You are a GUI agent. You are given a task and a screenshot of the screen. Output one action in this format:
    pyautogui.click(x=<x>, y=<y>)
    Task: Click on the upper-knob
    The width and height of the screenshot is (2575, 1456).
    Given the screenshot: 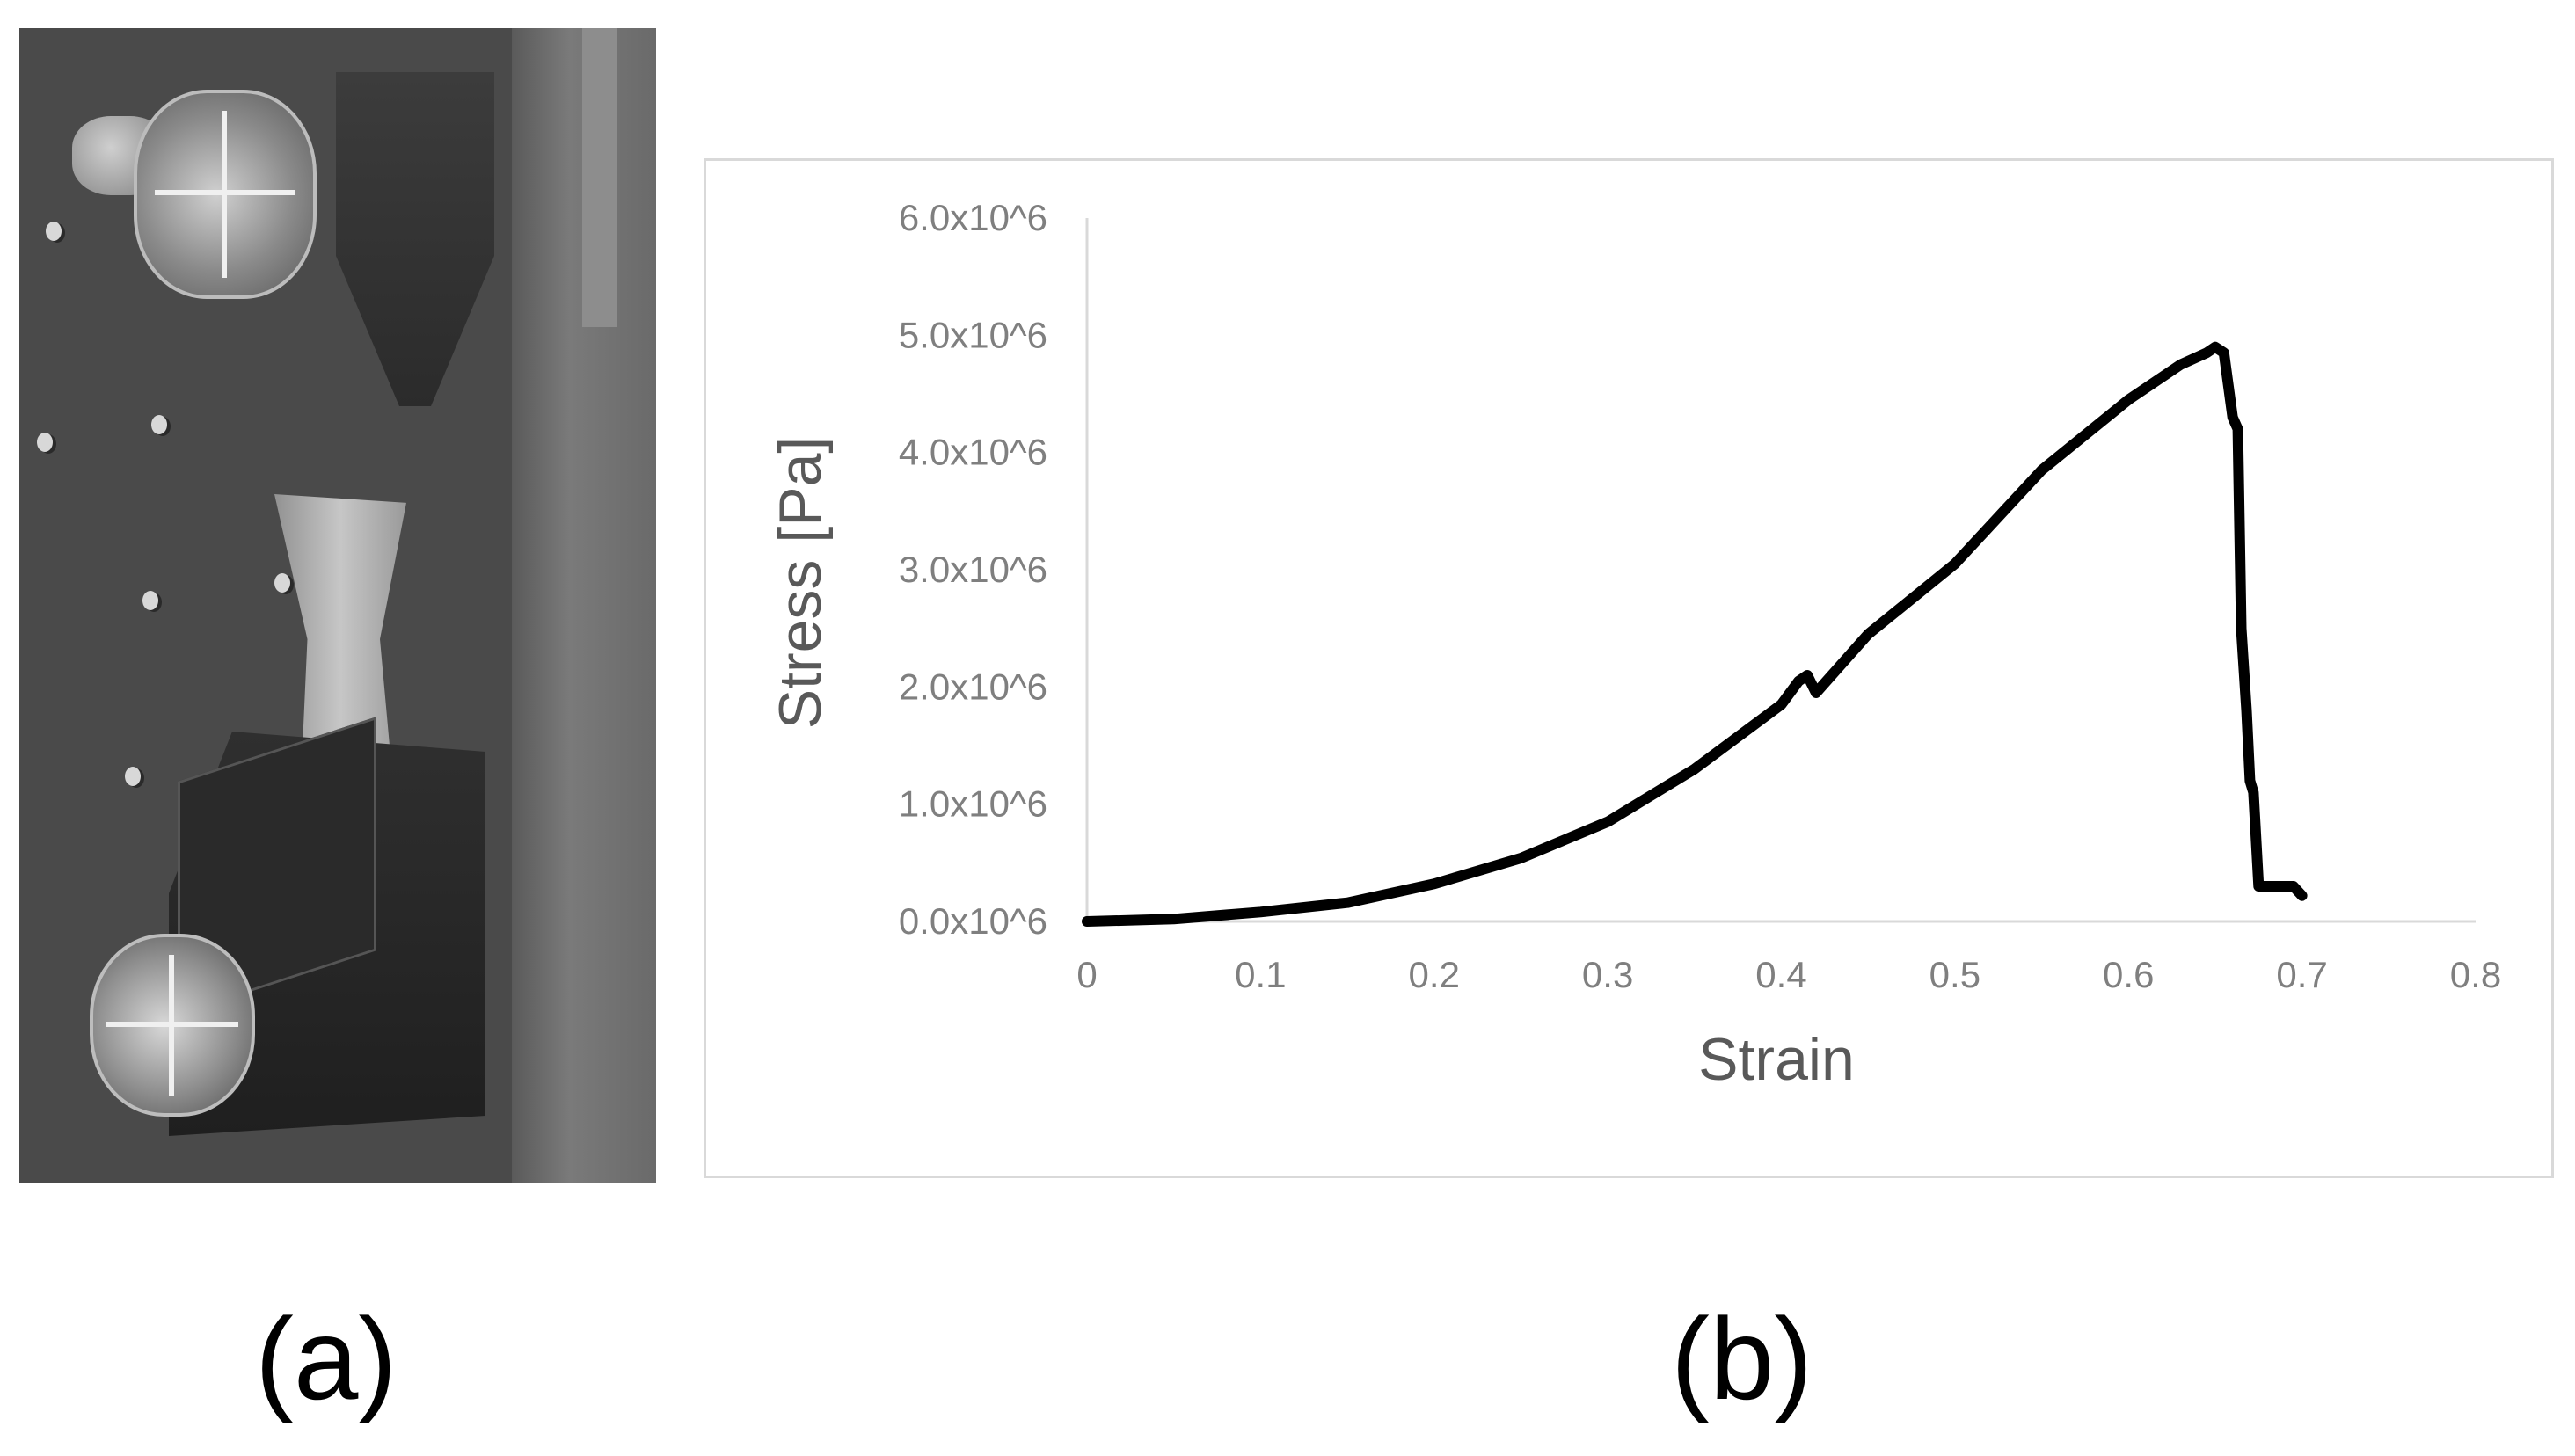 What is the action you would take?
    pyautogui.click(x=226, y=194)
    